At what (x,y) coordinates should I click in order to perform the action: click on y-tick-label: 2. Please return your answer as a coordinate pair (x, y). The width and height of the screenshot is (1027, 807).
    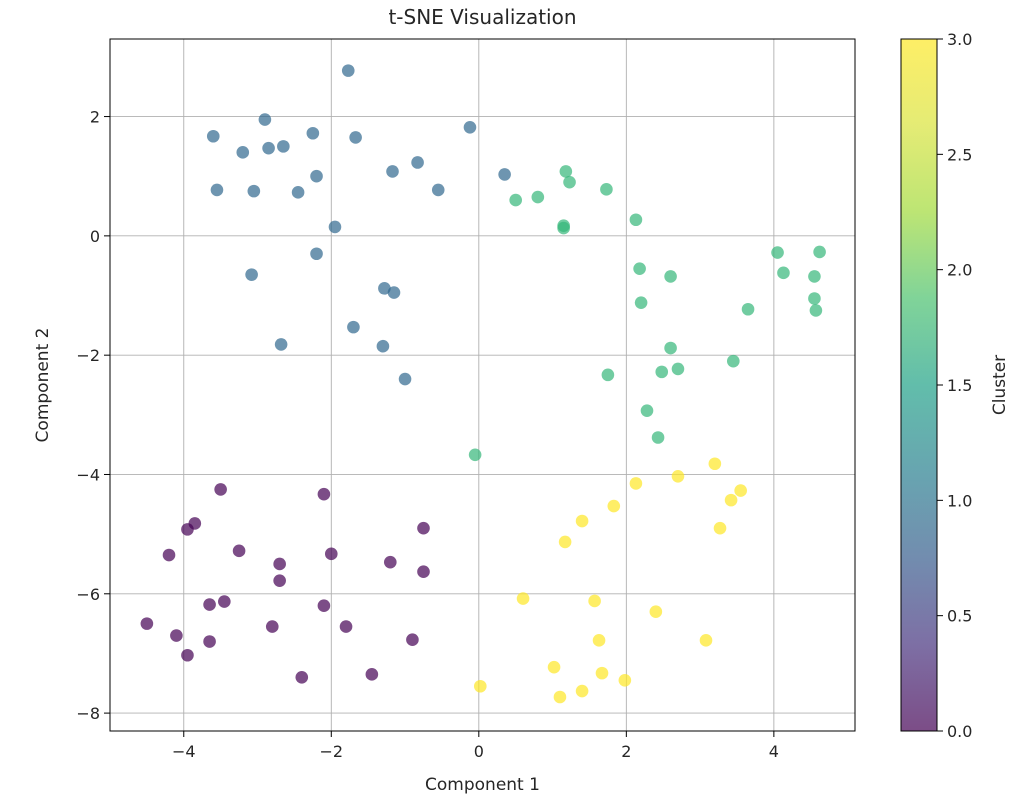
    Looking at the image, I should click on (95, 117).